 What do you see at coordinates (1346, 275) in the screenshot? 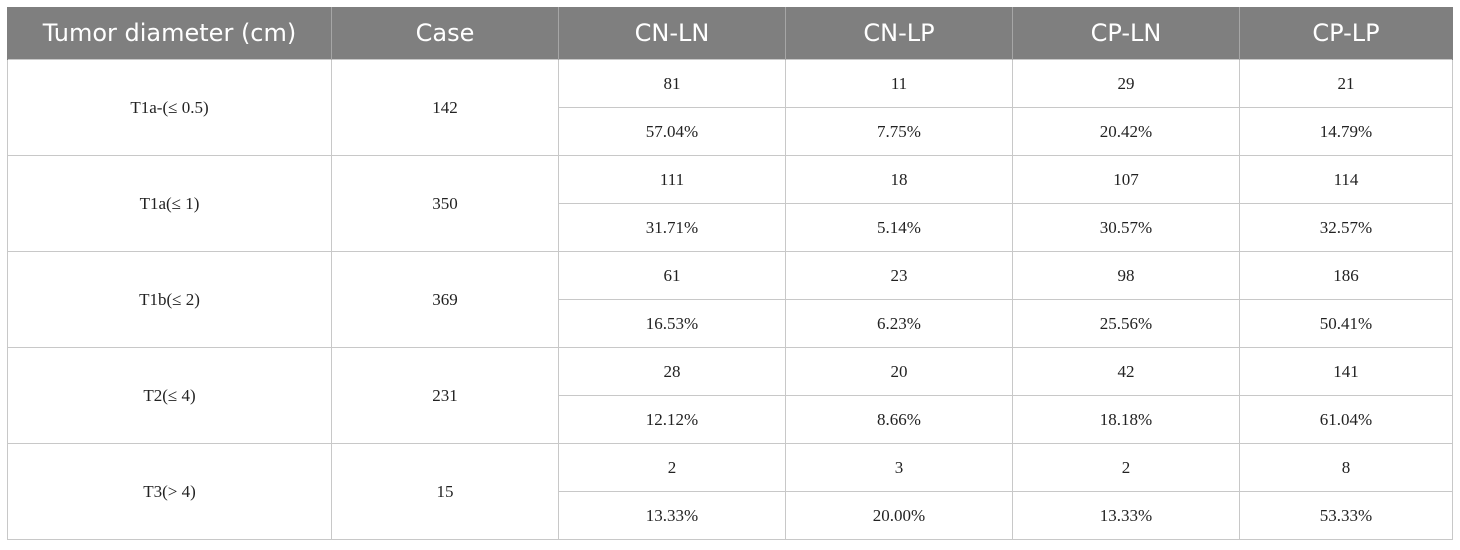
I see `count-cell: 186` at bounding box center [1346, 275].